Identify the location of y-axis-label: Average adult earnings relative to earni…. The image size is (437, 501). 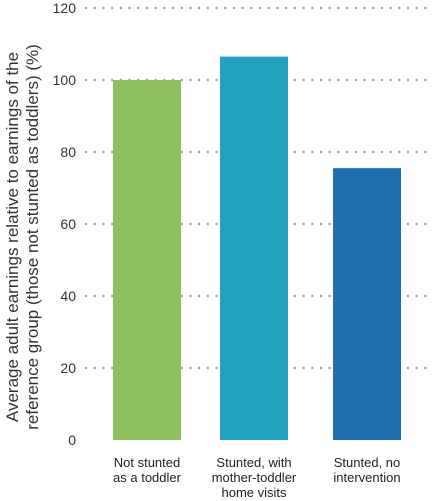
(22, 237).